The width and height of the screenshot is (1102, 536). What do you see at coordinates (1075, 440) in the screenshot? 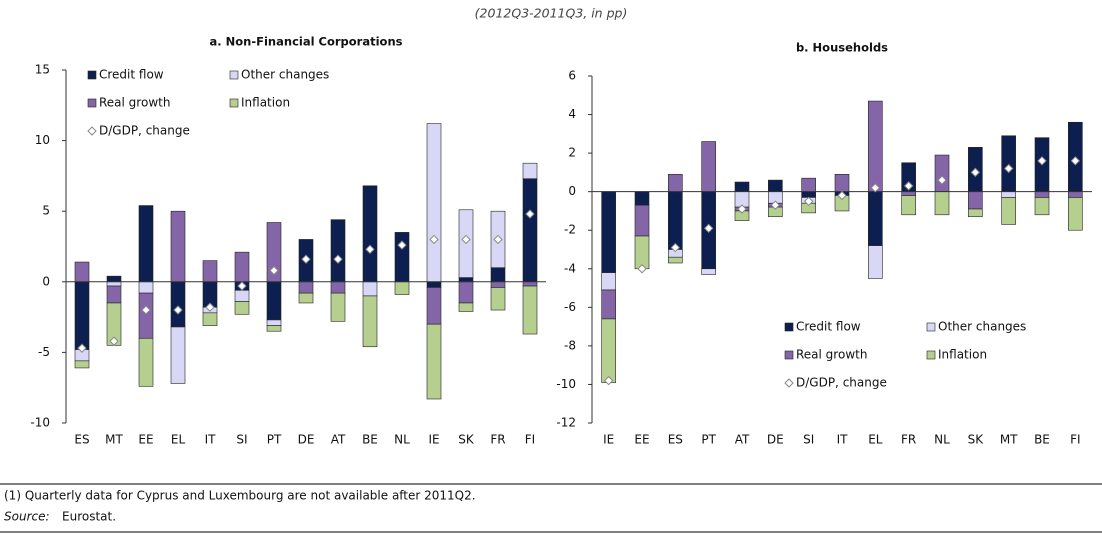
I see `x-tick-label: FI` at bounding box center [1075, 440].